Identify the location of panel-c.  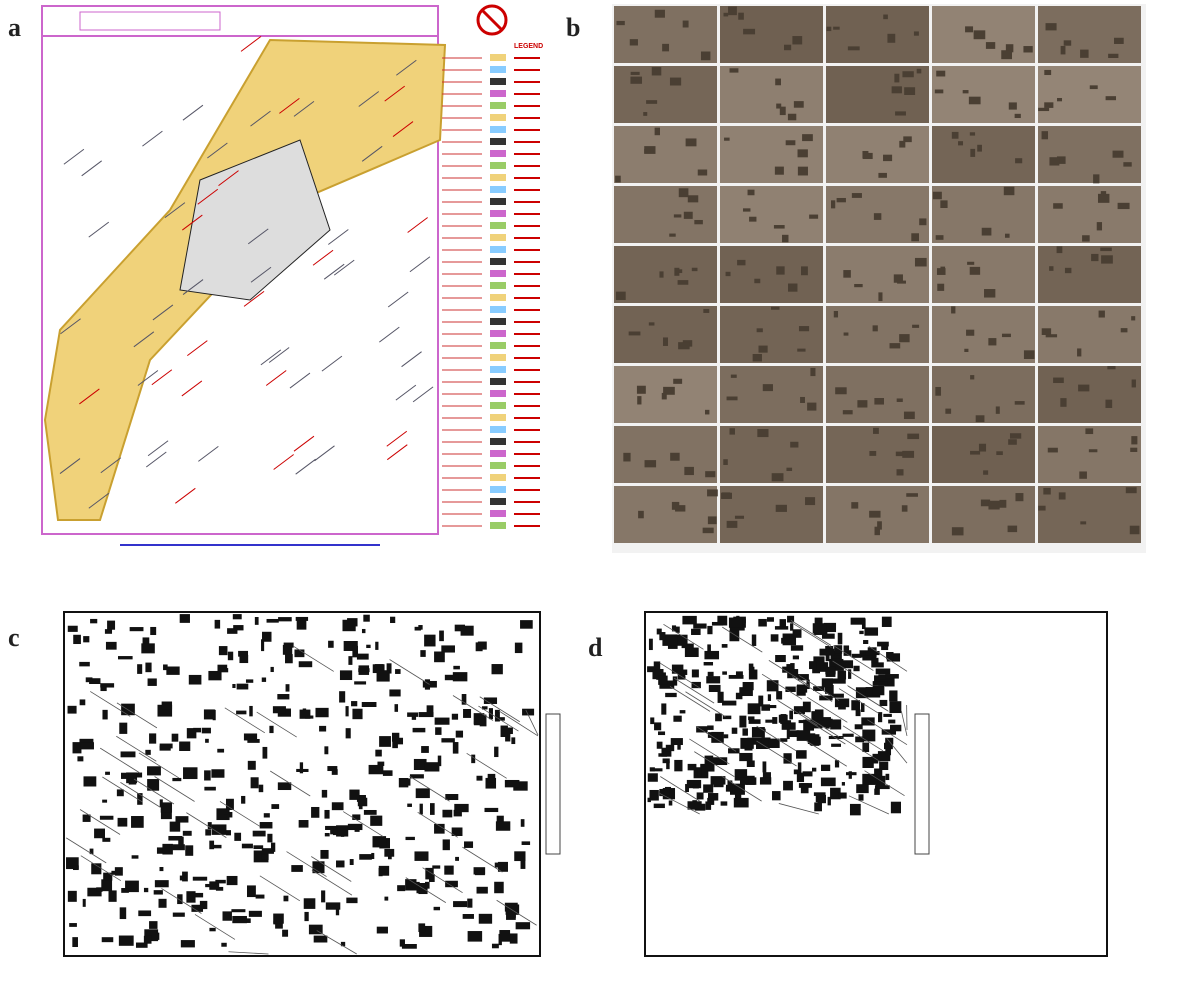
(313, 784).